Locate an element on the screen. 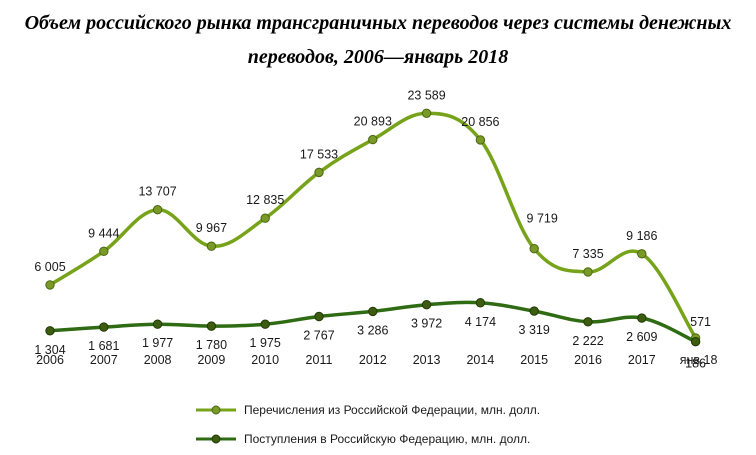 The width and height of the screenshot is (756, 455). data-label-inflows: 3 972 is located at coordinates (426, 324).